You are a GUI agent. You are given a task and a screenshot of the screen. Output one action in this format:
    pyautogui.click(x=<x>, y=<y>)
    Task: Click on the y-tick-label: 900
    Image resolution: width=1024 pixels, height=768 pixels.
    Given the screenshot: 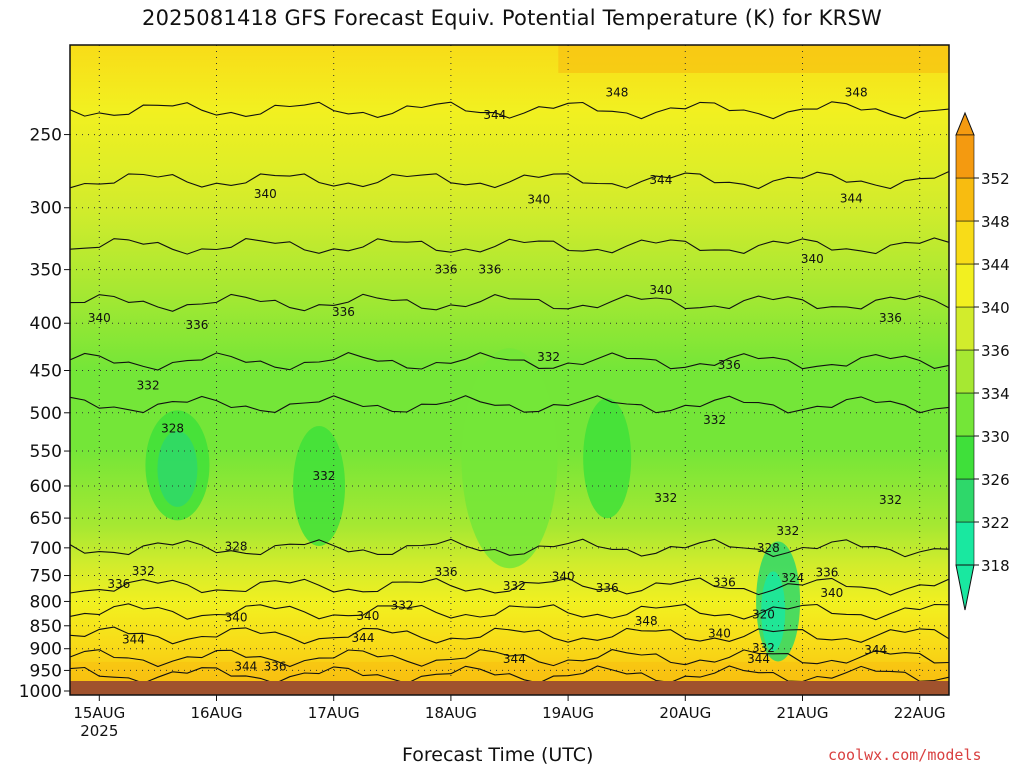 What is the action you would take?
    pyautogui.click(x=46, y=650)
    